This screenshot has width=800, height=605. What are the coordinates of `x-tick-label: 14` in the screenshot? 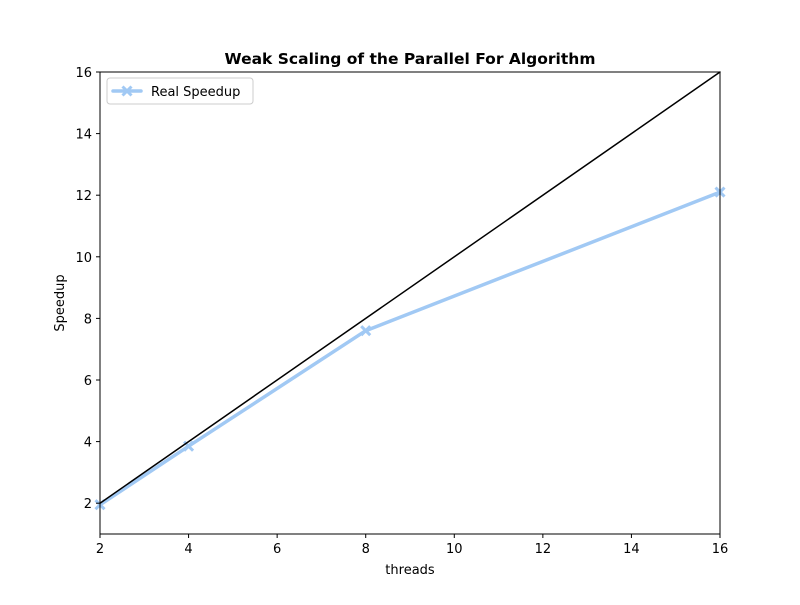 It's located at (631, 549).